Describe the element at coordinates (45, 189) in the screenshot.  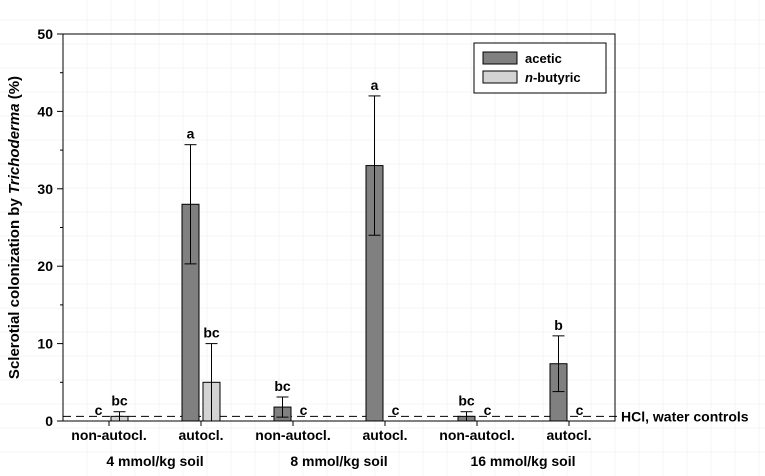
I see `y-tick-label: 30` at that location.